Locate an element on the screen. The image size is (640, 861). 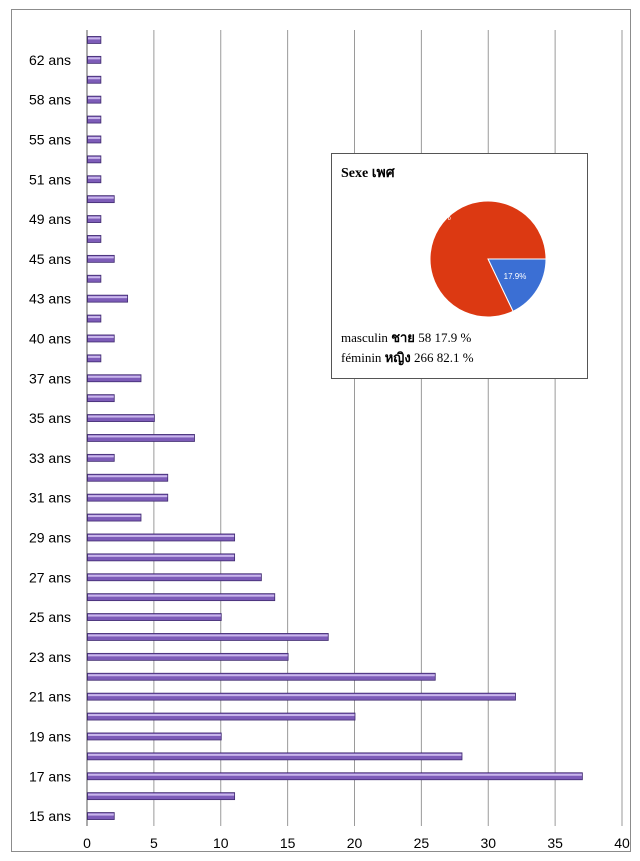
bar-46-ans is located at coordinates (94, 239).